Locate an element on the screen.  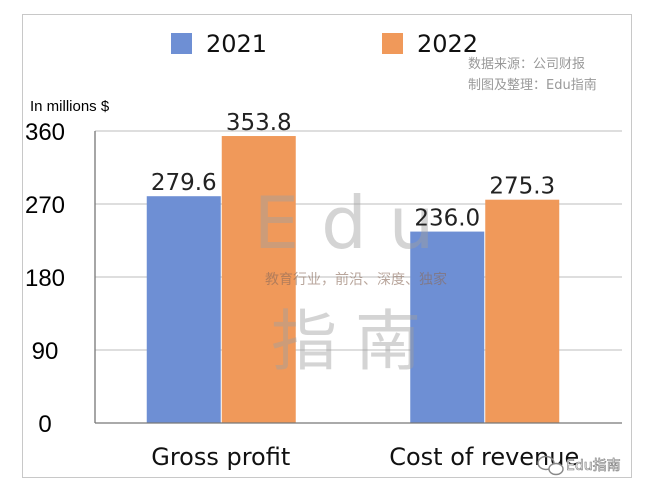
y-tick-label: 360 is located at coordinates (45, 132).